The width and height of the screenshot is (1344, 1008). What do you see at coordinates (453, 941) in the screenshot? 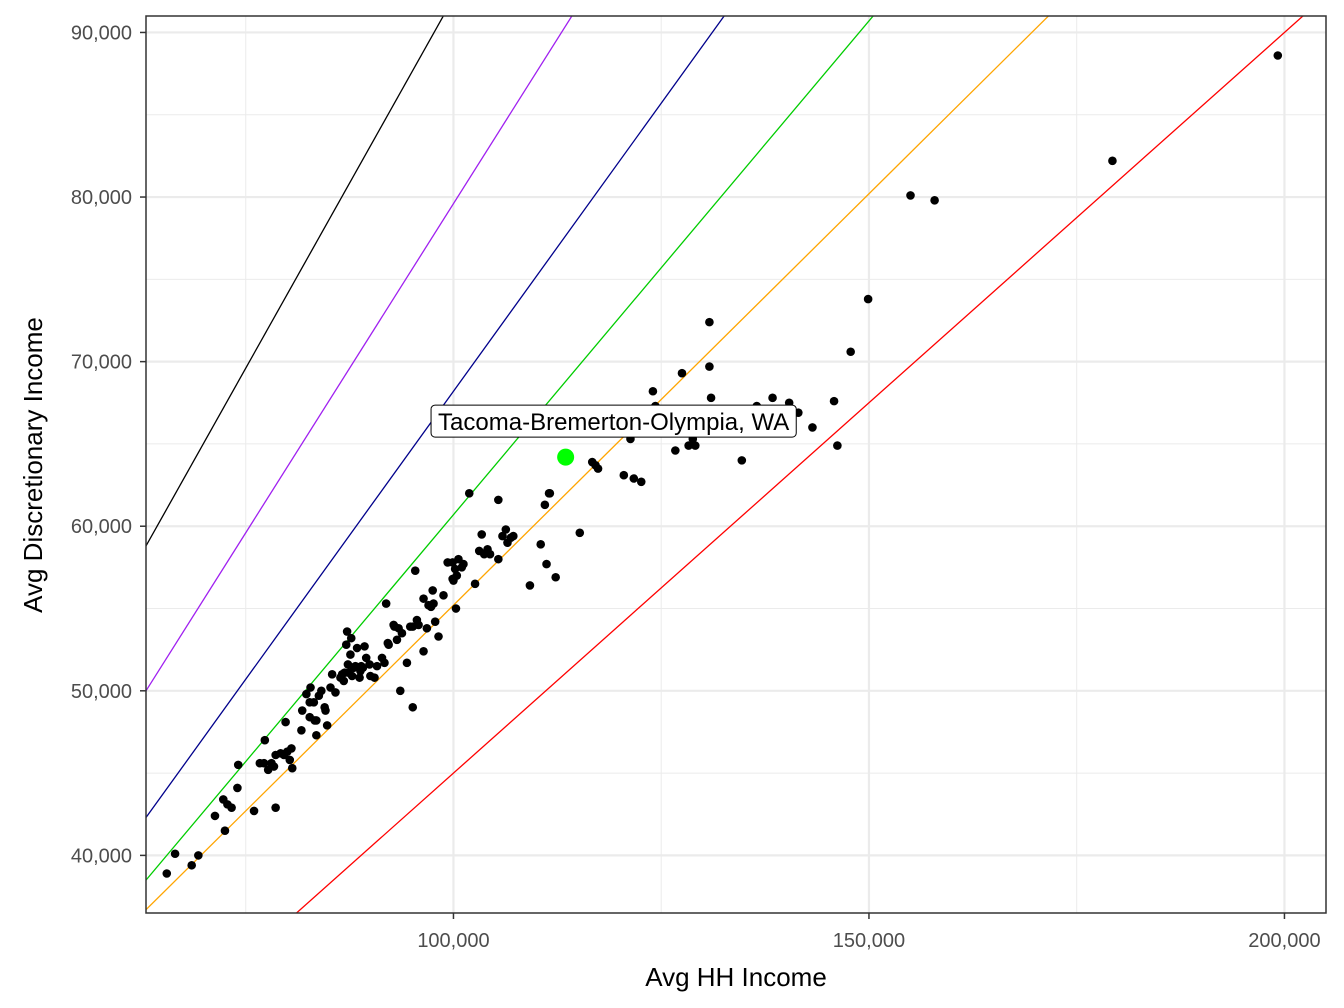
I see `x-tick-label: 100,000` at bounding box center [453, 941].